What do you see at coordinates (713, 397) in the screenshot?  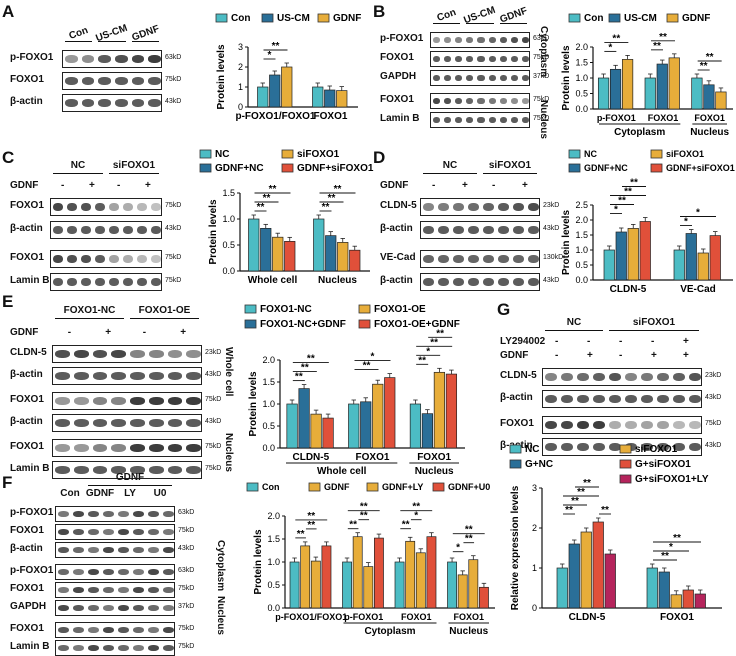 I see `kd-marker: 43kD` at bounding box center [713, 397].